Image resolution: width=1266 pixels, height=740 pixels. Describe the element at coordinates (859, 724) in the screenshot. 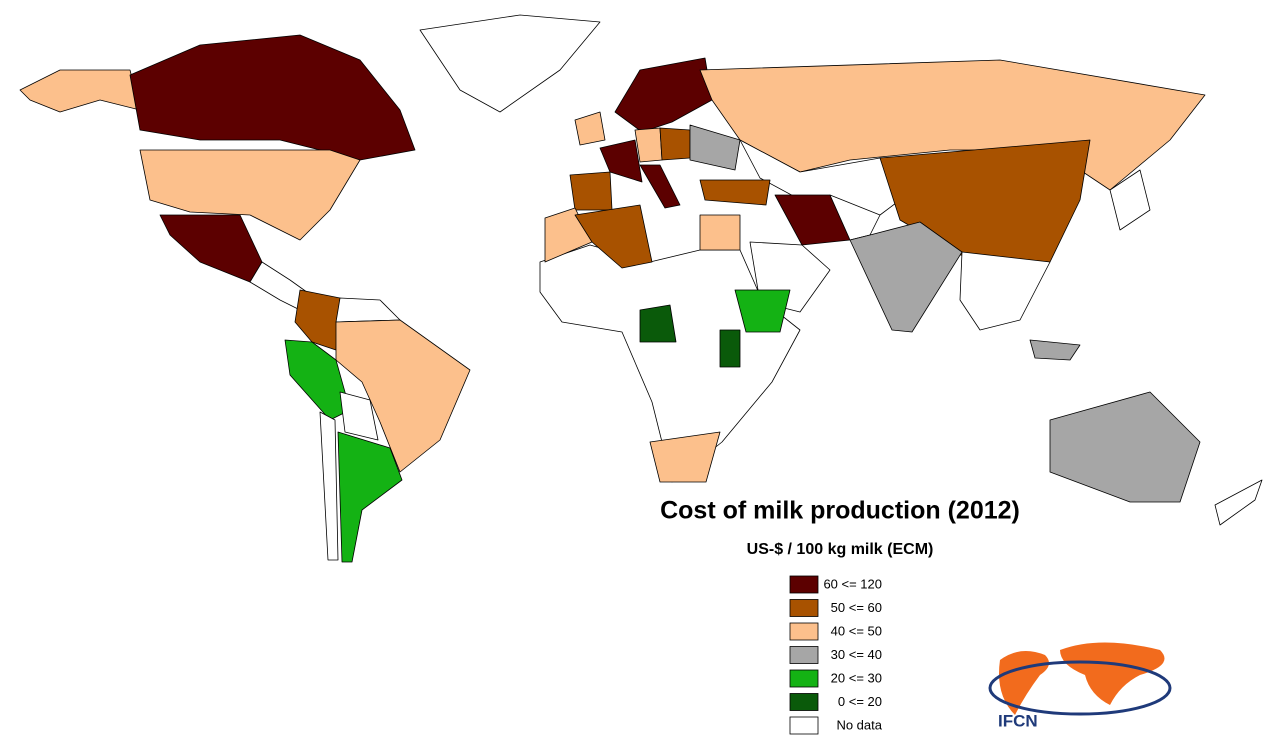

I see `legend-label: No data` at that location.